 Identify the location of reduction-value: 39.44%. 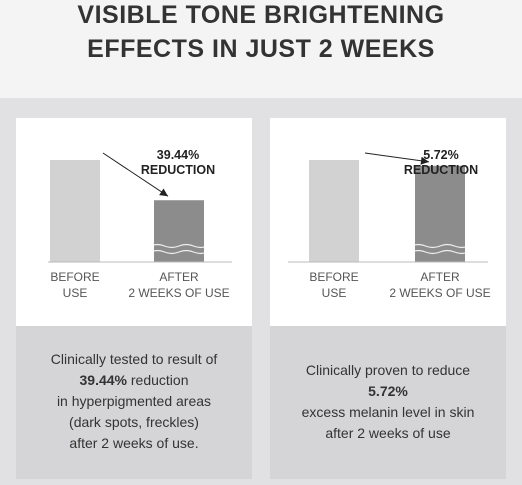
(178, 155).